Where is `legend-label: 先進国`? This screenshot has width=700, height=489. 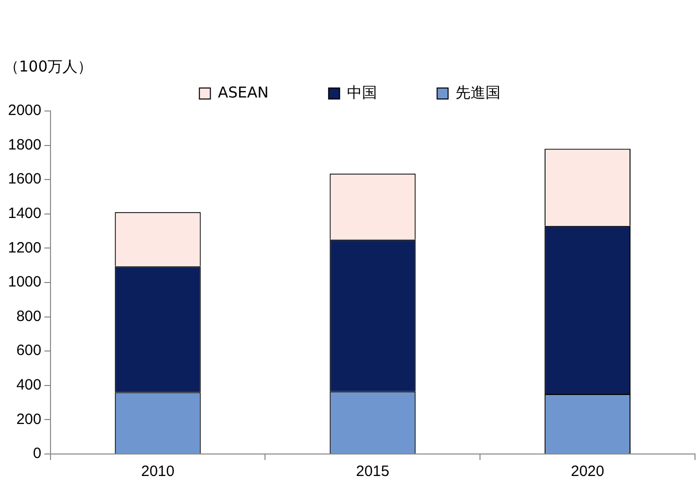 legend-label: 先進国 is located at coordinates (478, 92).